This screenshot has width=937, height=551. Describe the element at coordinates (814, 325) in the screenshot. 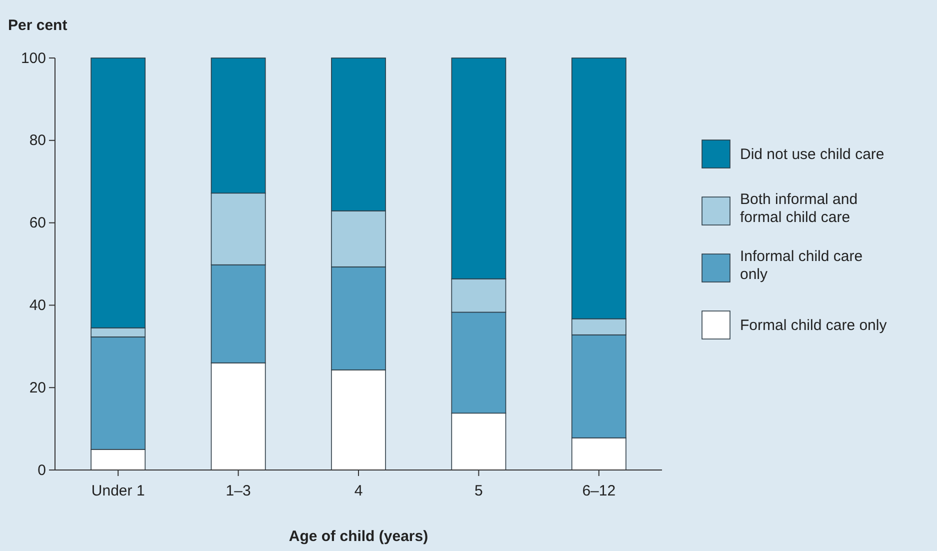

I see `legend-label: Formal child care only` at that location.